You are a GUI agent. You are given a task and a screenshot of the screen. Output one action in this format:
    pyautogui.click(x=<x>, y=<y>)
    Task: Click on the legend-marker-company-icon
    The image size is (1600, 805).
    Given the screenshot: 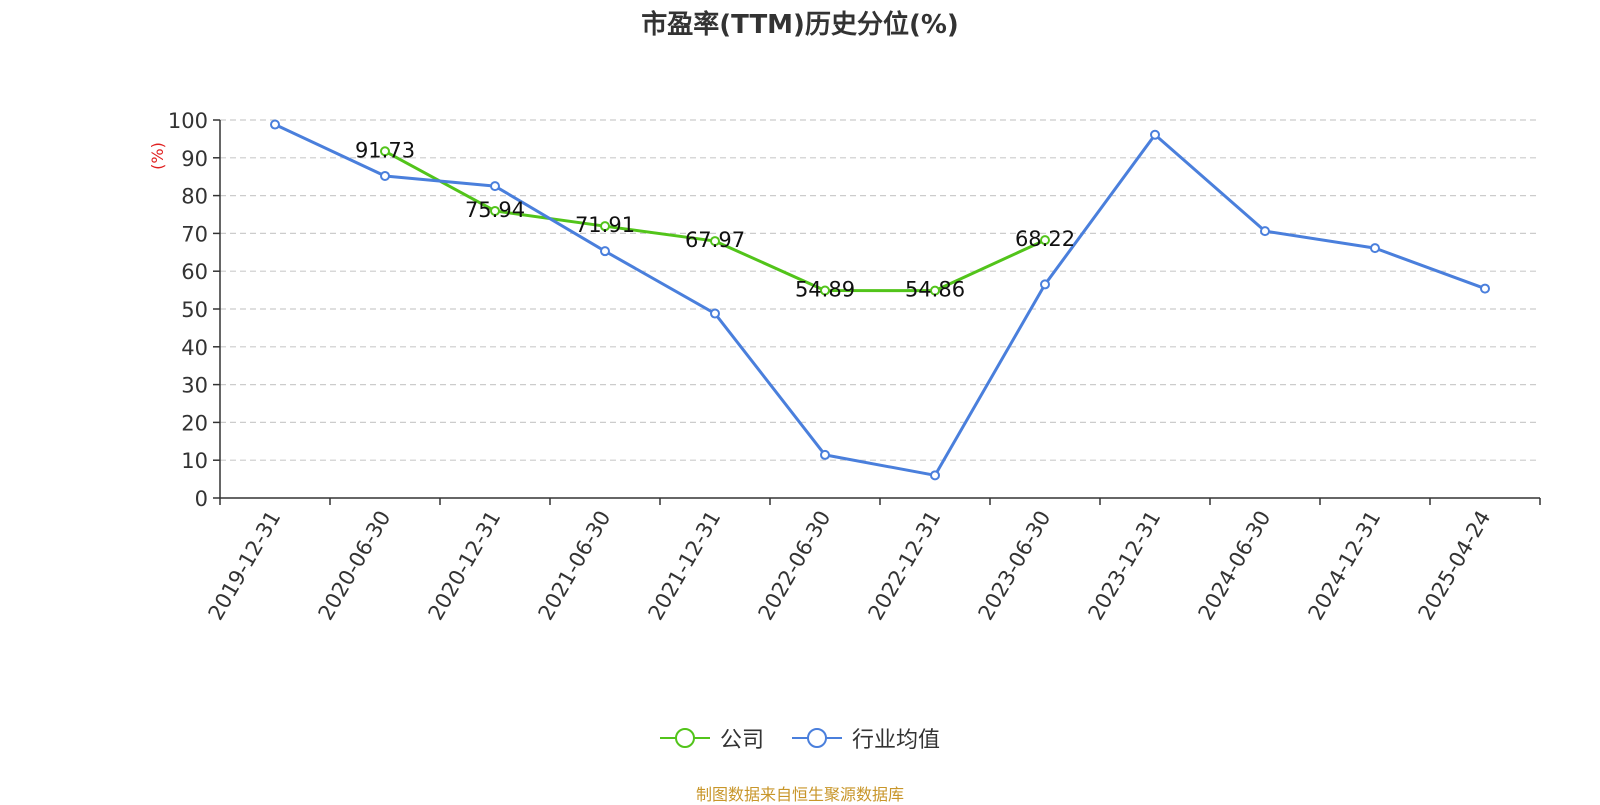 What is the action you would take?
    pyautogui.click(x=684, y=738)
    